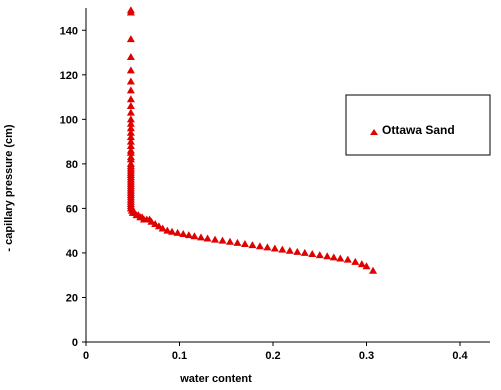  I want to click on x-tick-label: 0.3, so click(366, 356).